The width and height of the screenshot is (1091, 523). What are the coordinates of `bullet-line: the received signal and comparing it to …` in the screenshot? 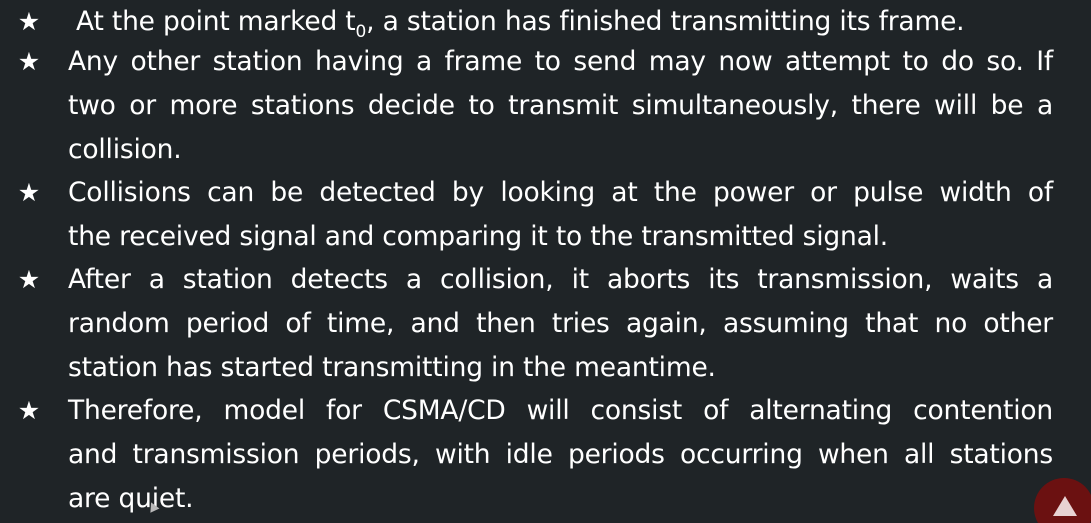 It's located at (478, 236).